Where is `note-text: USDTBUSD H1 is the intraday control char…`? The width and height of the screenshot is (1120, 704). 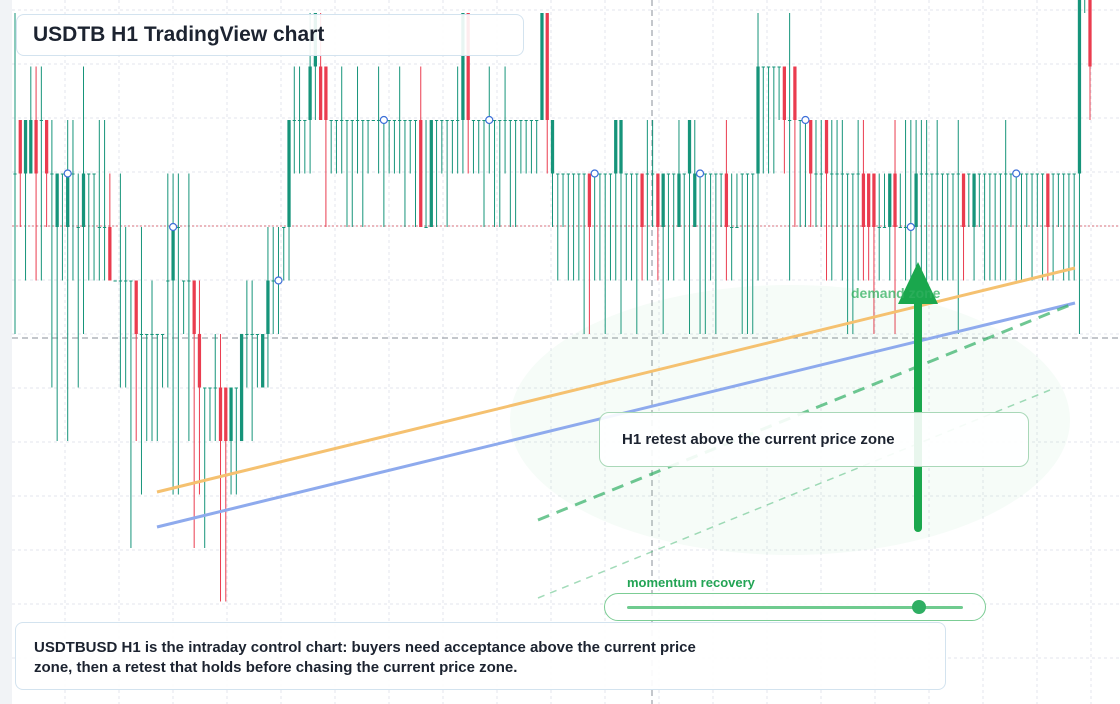 note-text: USDTBUSD H1 is the intraday control char… is located at coordinates (365, 657).